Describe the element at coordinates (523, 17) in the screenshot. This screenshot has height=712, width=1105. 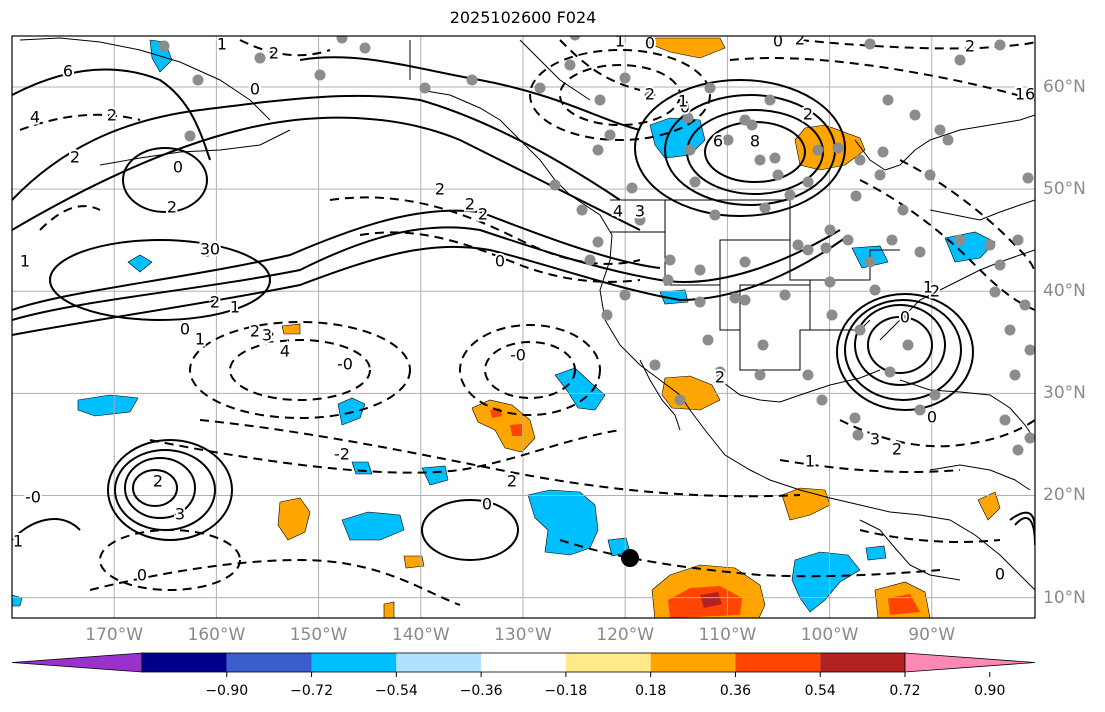
I see `map-title: 2025102600 F024` at that location.